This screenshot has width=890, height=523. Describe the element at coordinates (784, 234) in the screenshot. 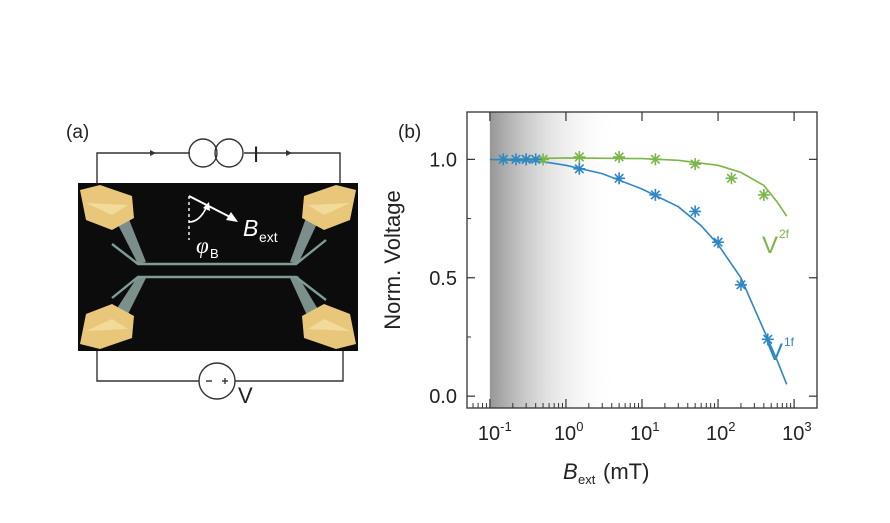

I see `v2f-annotation-superscript: 2f` at that location.